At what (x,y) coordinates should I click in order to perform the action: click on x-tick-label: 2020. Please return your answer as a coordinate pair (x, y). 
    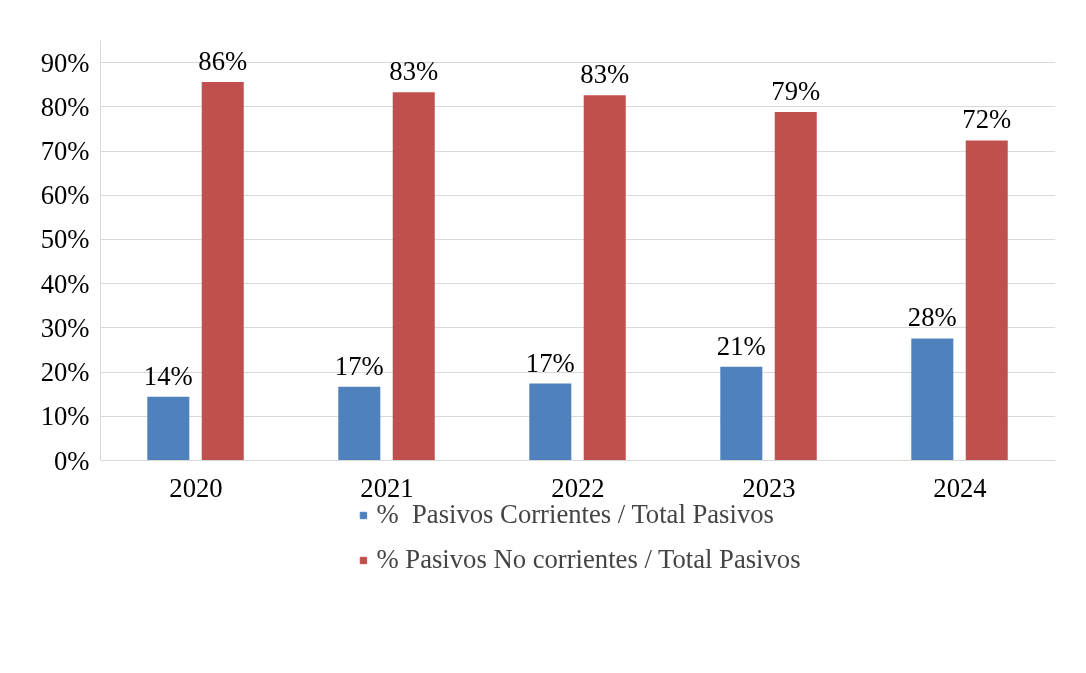
    Looking at the image, I should click on (196, 487).